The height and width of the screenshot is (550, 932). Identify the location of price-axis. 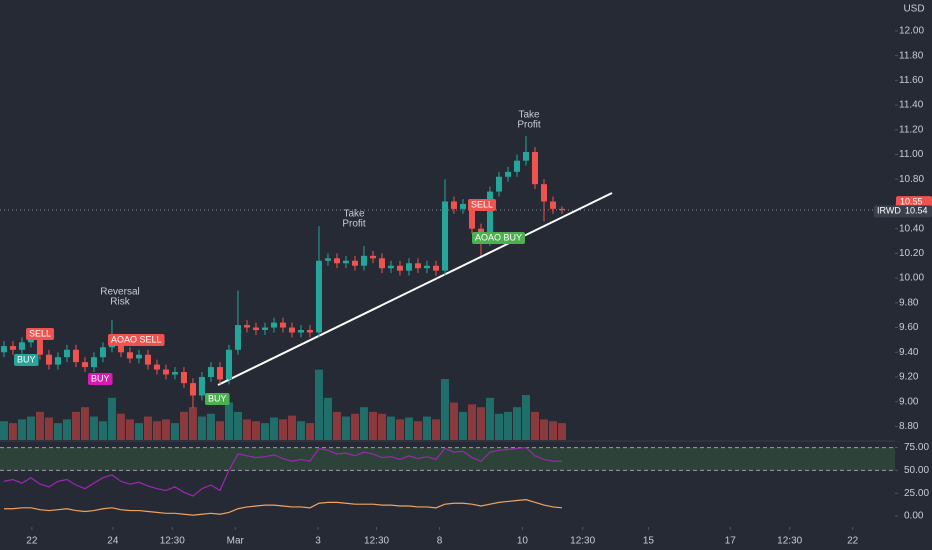
(913, 275).